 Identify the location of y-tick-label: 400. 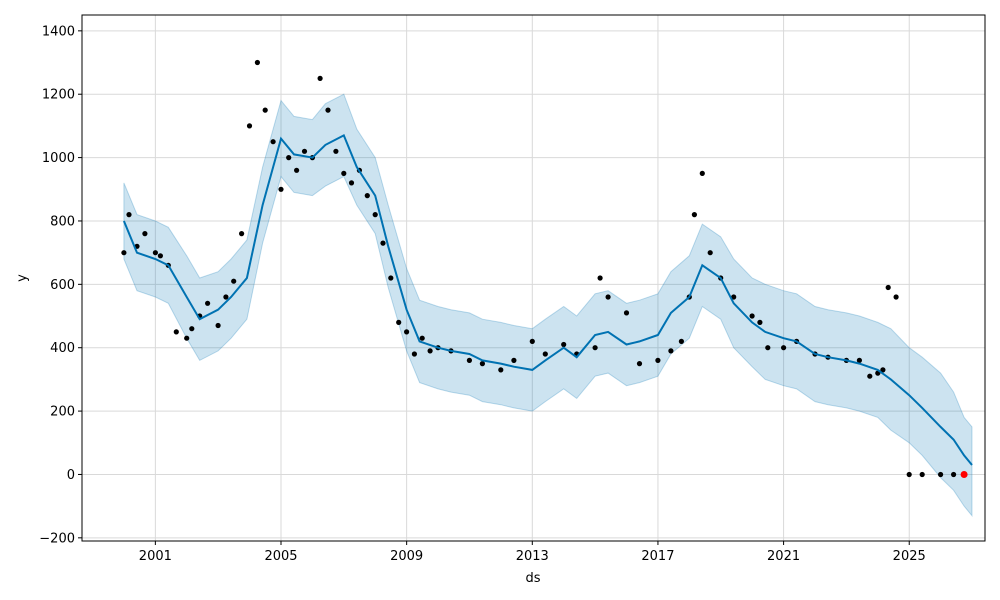
(62, 348).